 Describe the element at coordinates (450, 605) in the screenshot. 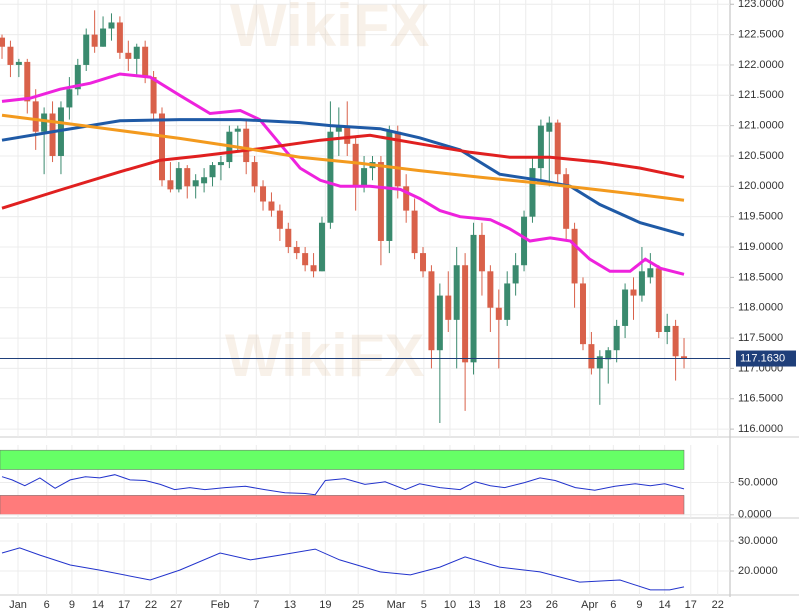

I see `x-tick-label: 10` at that location.